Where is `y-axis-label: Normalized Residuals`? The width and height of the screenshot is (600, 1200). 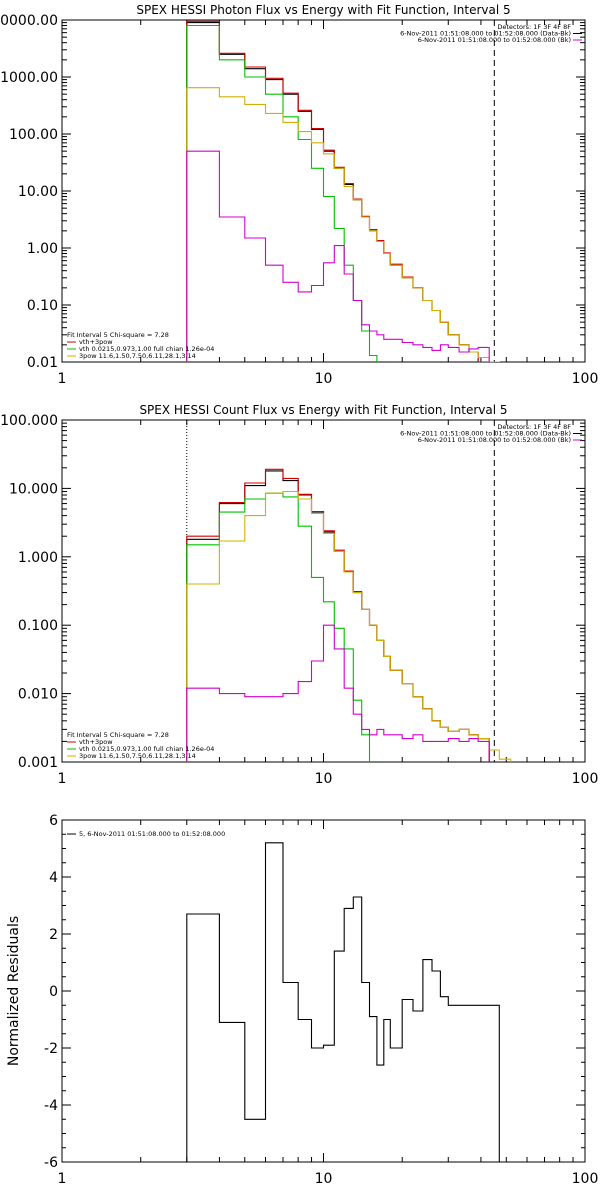 y-axis-label: Normalized Residuals is located at coordinates (14, 991).